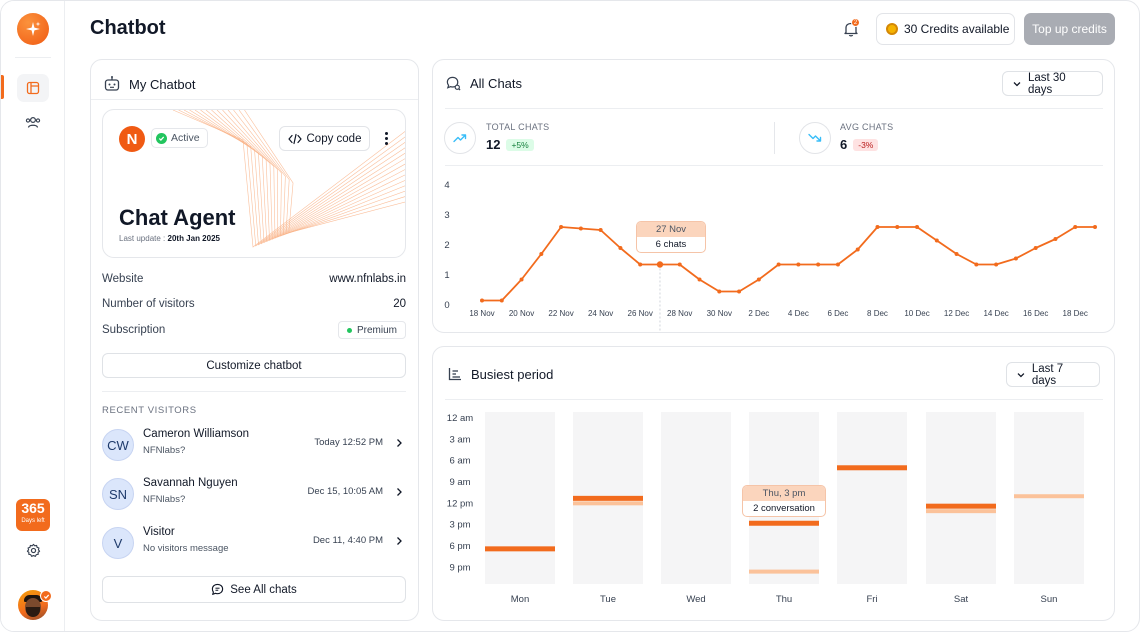 The height and width of the screenshot is (632, 1140). What do you see at coordinates (254, 330) in the screenshot?
I see `info-row-subscription: Subscription Premium` at bounding box center [254, 330].